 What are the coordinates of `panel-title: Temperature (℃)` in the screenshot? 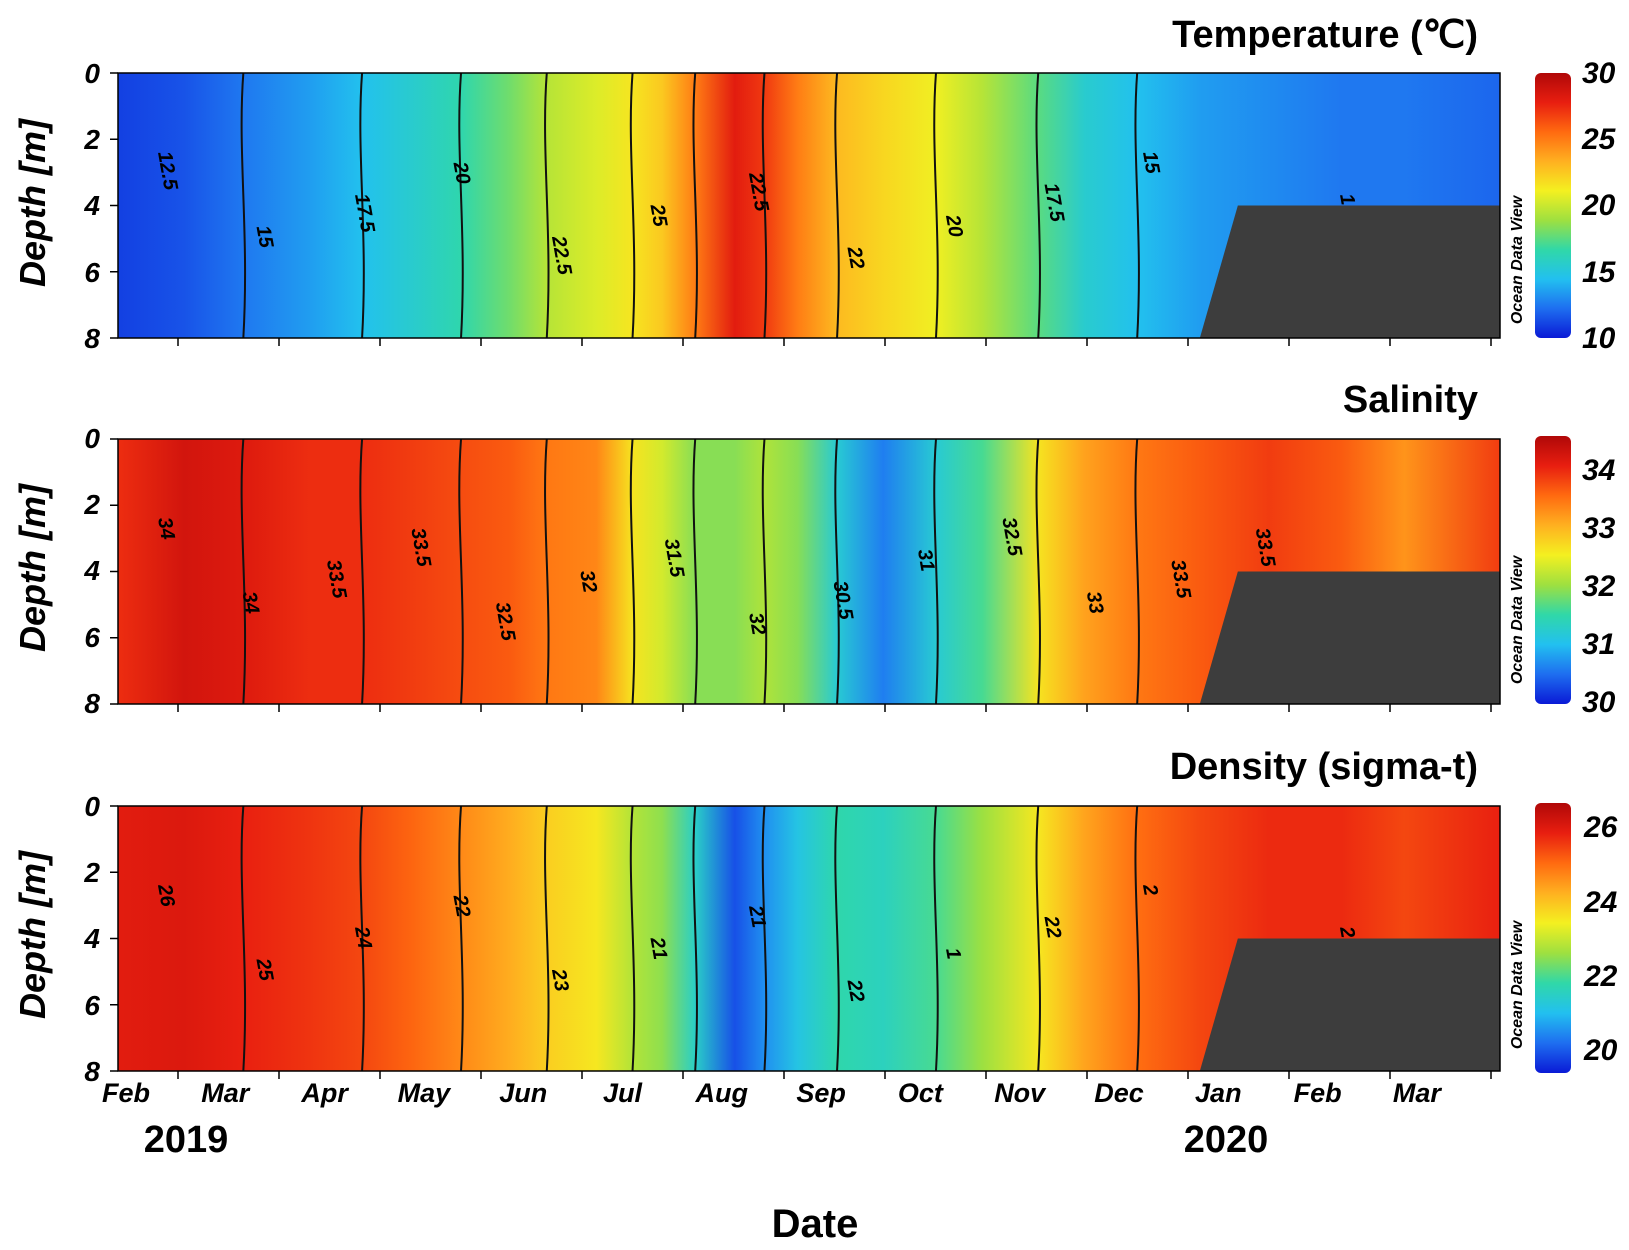 It's located at (1325, 35).